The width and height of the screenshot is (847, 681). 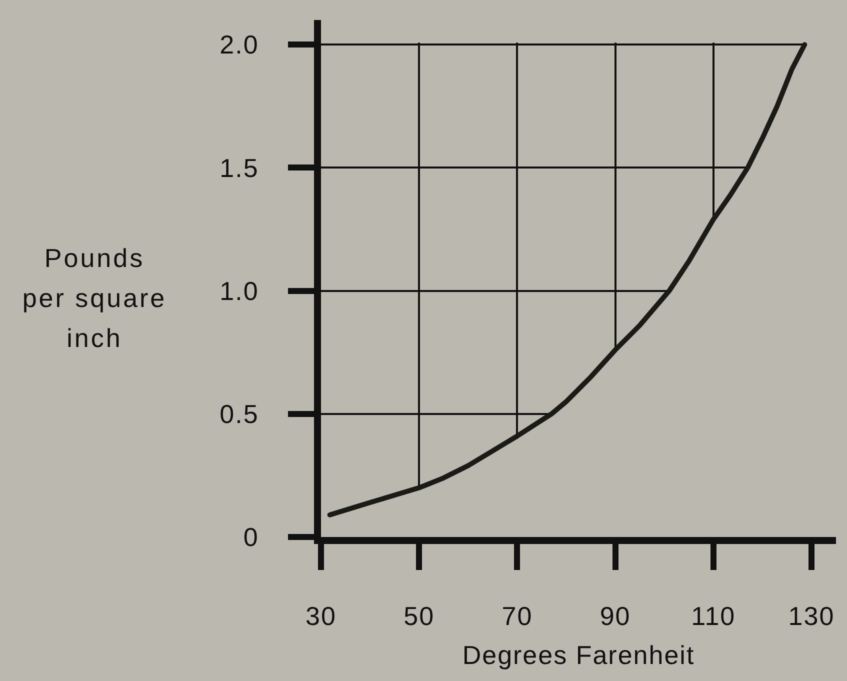 What do you see at coordinates (239, 291) in the screenshot?
I see `y-tick-label: 1.0` at bounding box center [239, 291].